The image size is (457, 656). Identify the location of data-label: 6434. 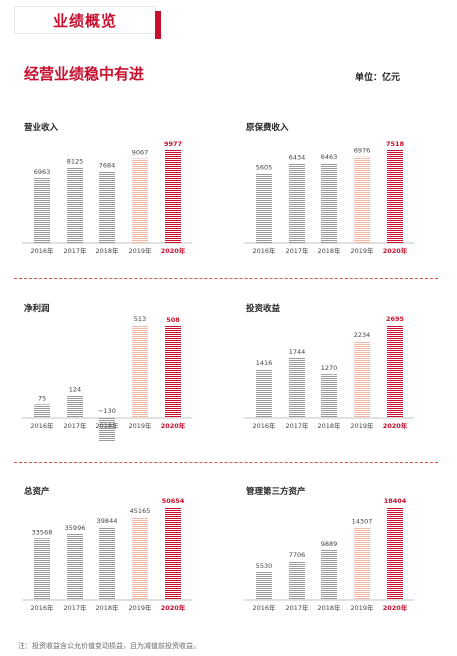
(297, 157).